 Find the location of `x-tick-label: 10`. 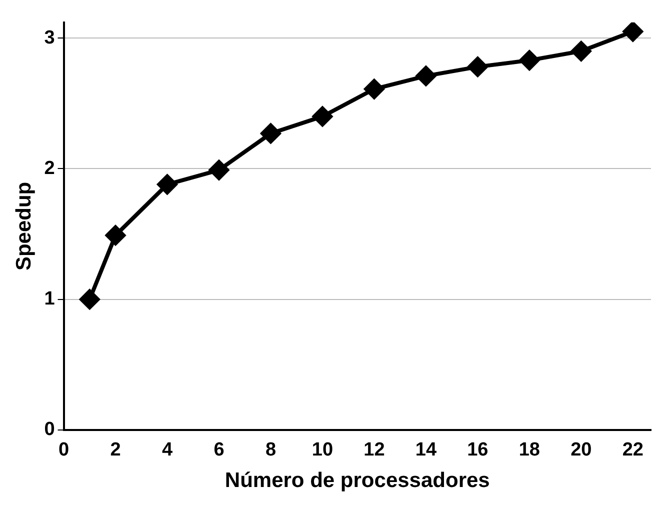

x-tick-label: 10 is located at coordinates (323, 450).